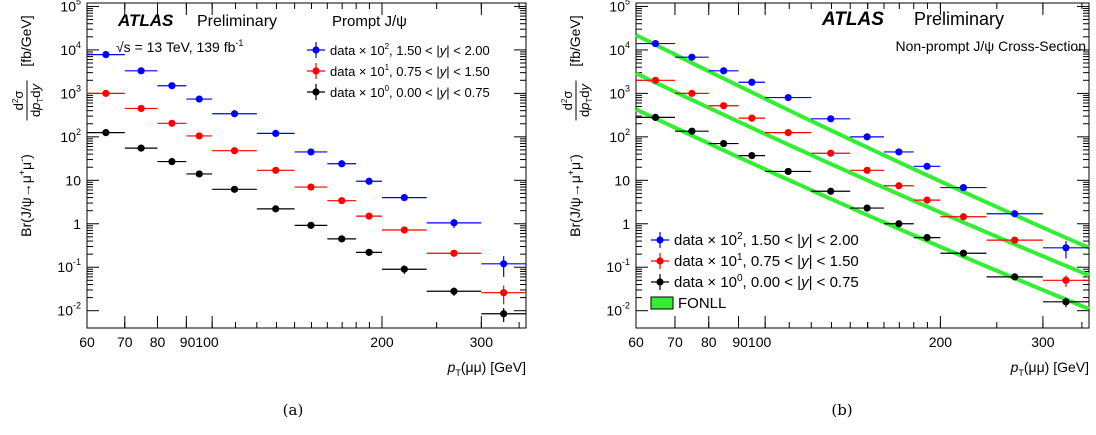  I want to click on legend-title-b: Non-prompt J/ψ Cross-Section, so click(991, 46).